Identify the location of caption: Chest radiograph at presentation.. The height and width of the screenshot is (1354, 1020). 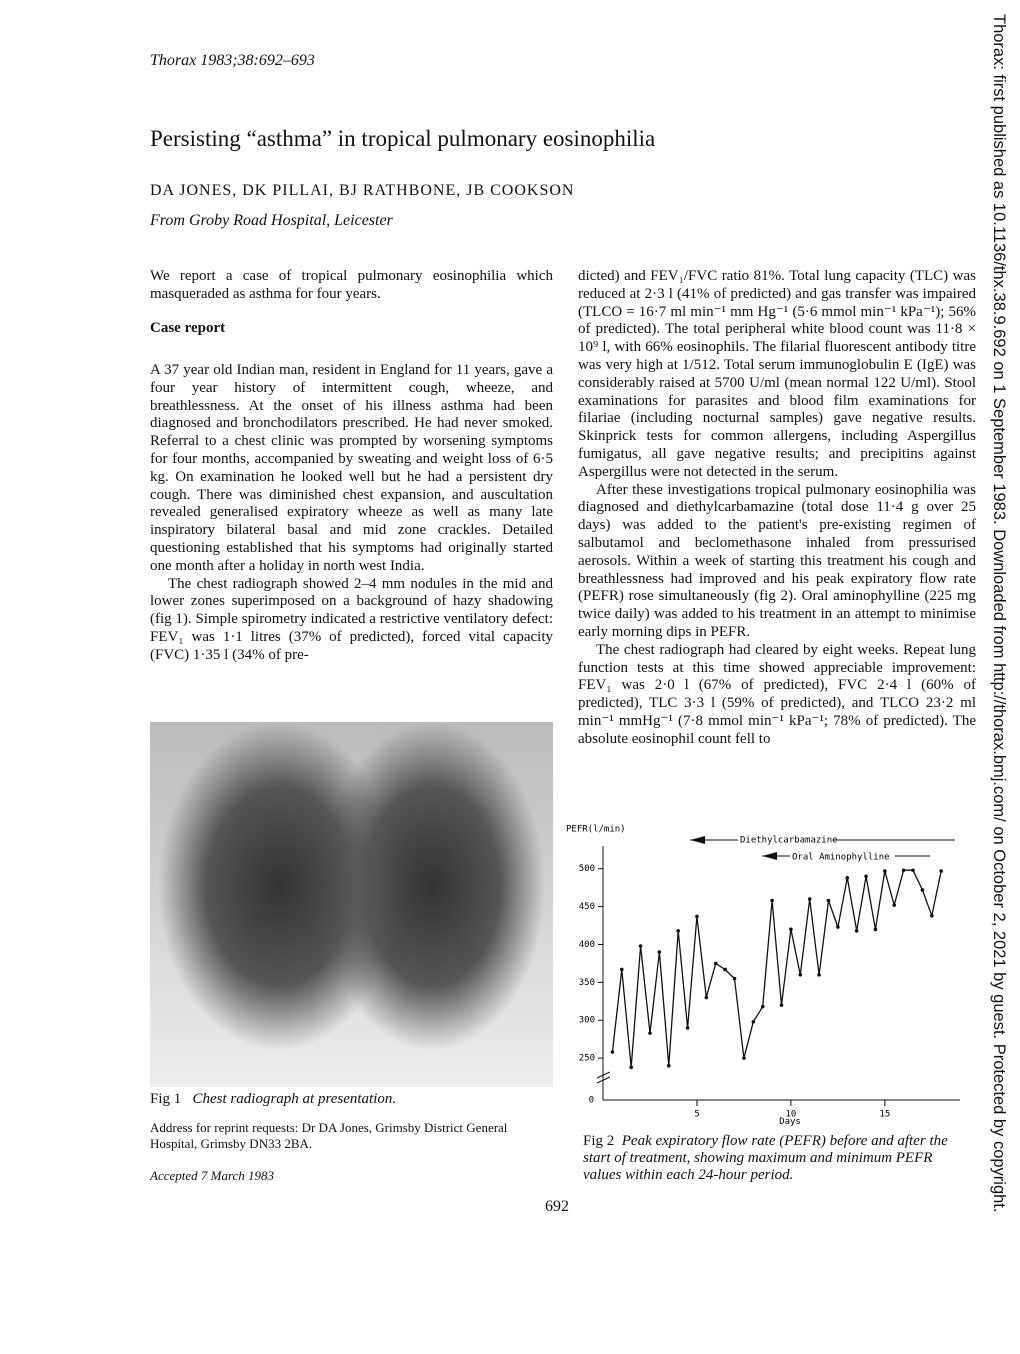
(294, 1099).